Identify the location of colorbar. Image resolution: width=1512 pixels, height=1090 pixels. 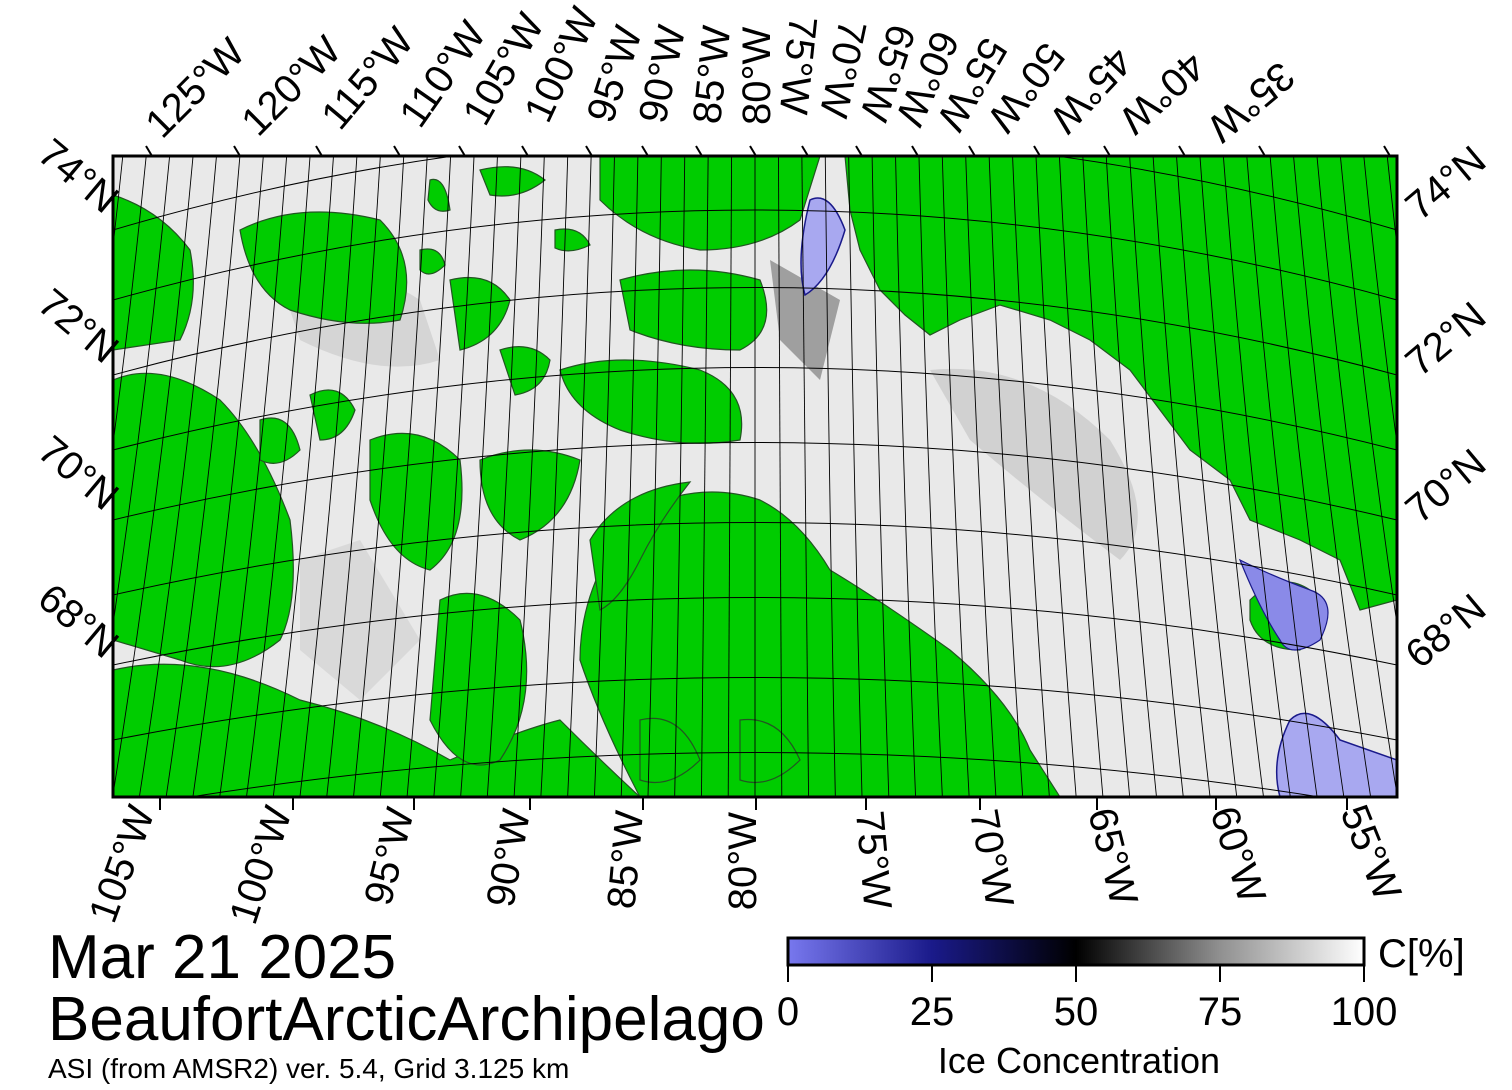
(1076, 951).